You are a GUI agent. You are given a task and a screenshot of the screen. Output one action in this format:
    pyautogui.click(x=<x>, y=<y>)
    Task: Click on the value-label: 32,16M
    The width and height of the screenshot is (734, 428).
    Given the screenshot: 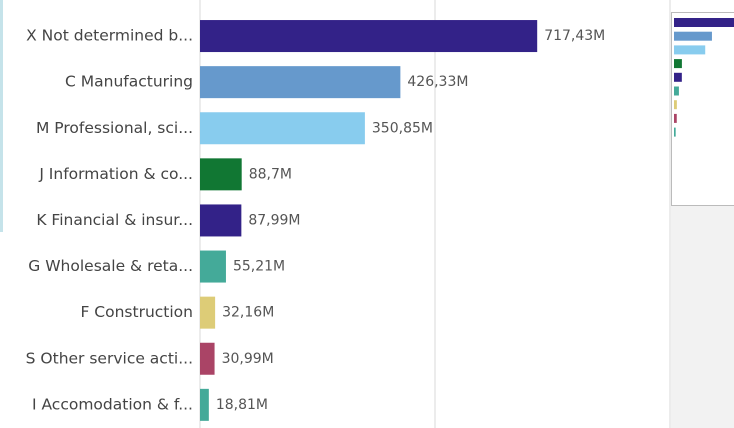 What is the action you would take?
    pyautogui.click(x=248, y=313)
    